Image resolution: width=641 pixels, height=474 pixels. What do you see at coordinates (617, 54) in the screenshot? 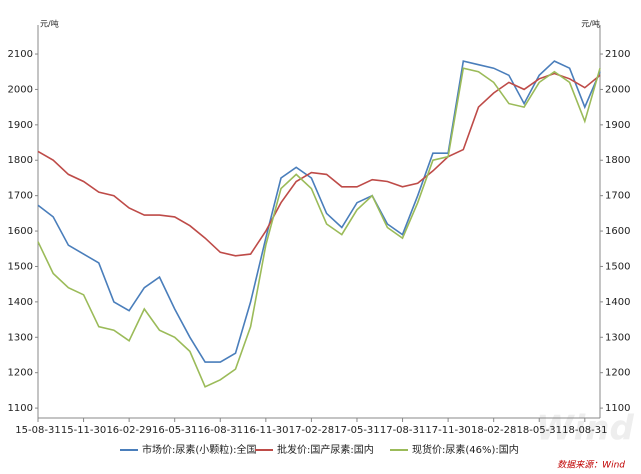
I see `y2-tick-label: 2100` at bounding box center [617, 54].